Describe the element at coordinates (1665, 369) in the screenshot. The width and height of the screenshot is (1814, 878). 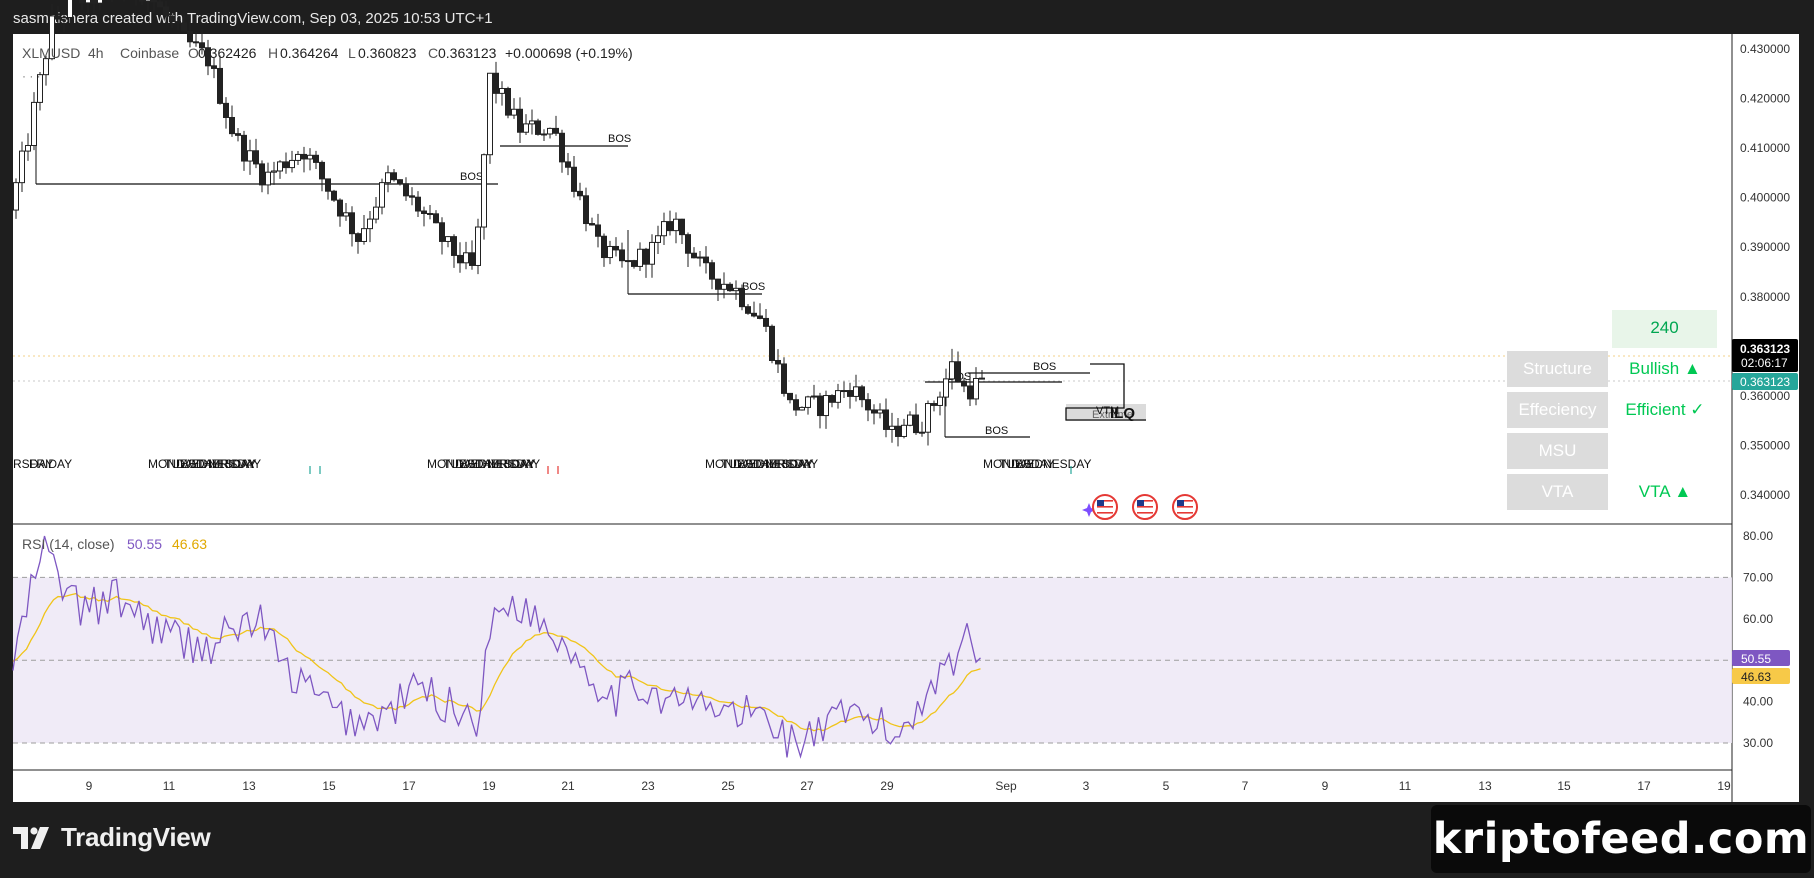
I see `structure-value-cell: Bullish ▲` at that location.